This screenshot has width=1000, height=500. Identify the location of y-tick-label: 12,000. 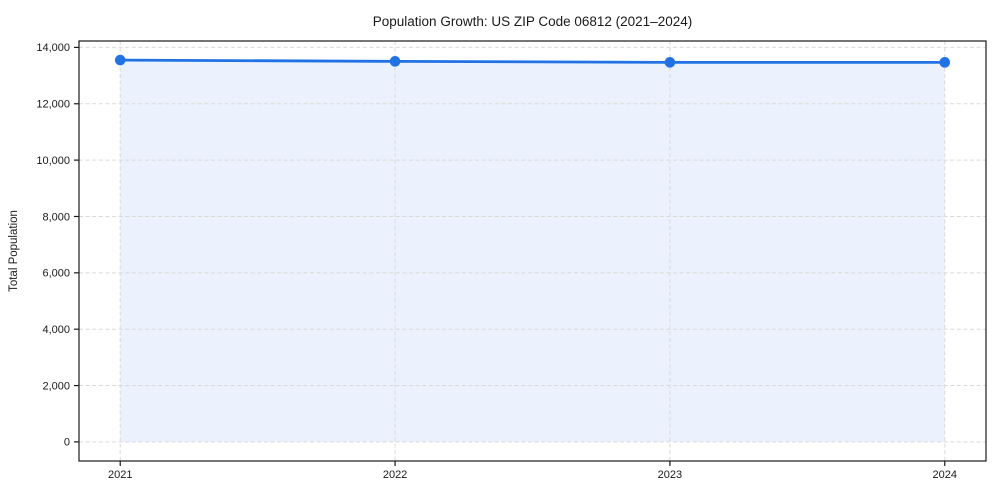
(53, 105).